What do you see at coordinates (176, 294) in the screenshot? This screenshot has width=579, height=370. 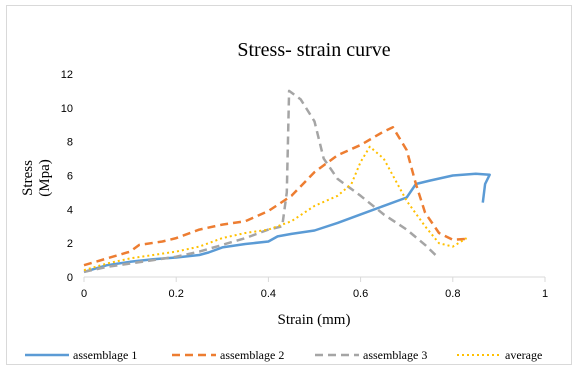 I see `x-tick-label: 0.2` at bounding box center [176, 294].